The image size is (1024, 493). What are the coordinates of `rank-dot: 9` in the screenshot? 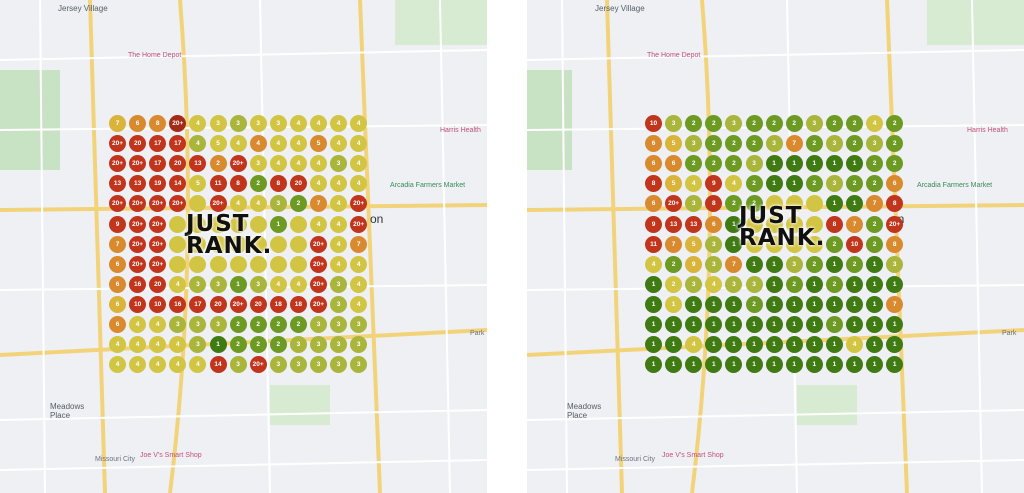 It's located at (714, 184).